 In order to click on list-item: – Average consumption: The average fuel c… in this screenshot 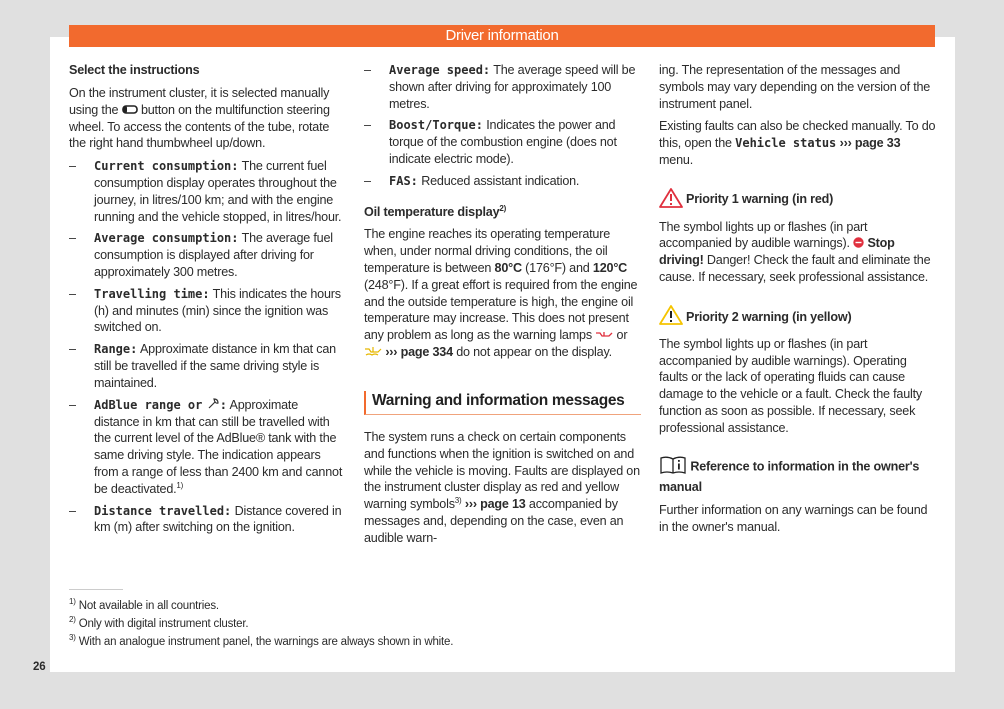, I will do `click(201, 255)`.